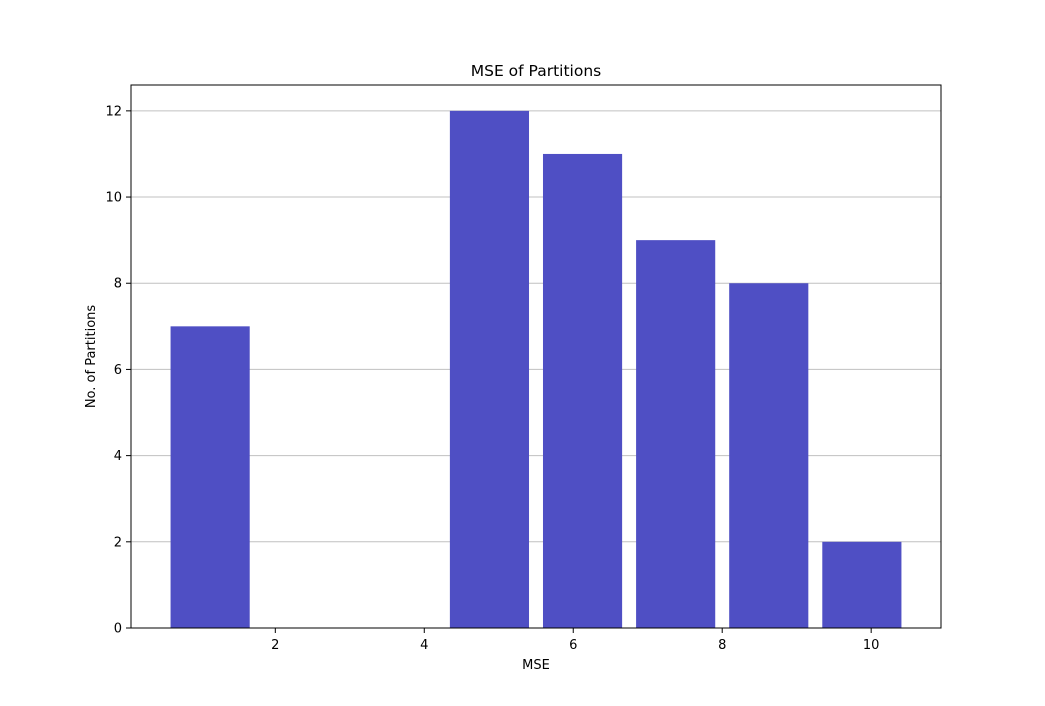 The width and height of the screenshot is (1045, 706). Describe the element at coordinates (118, 542) in the screenshot. I see `y-tick-label-1: 2` at that location.